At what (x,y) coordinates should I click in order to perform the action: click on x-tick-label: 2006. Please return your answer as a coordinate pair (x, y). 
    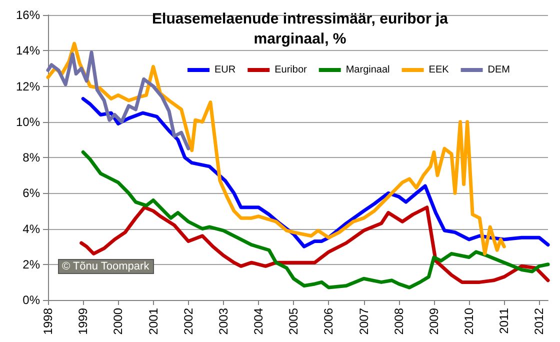
    Looking at the image, I should click on (329, 321).